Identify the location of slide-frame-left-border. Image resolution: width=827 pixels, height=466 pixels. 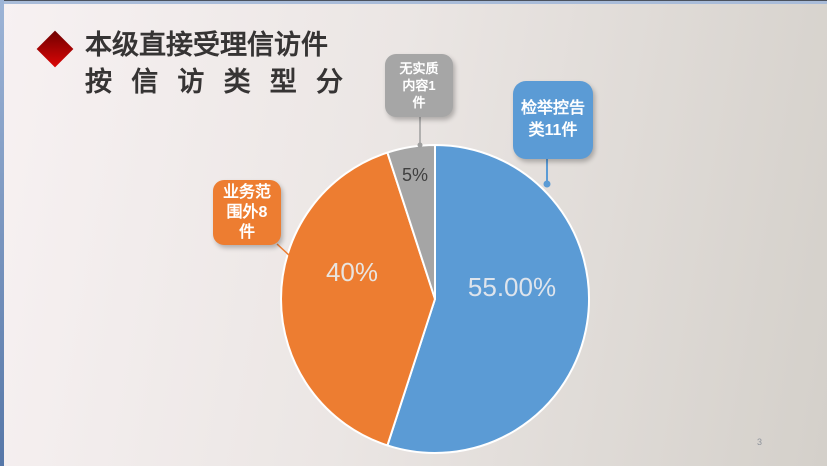
(2, 233).